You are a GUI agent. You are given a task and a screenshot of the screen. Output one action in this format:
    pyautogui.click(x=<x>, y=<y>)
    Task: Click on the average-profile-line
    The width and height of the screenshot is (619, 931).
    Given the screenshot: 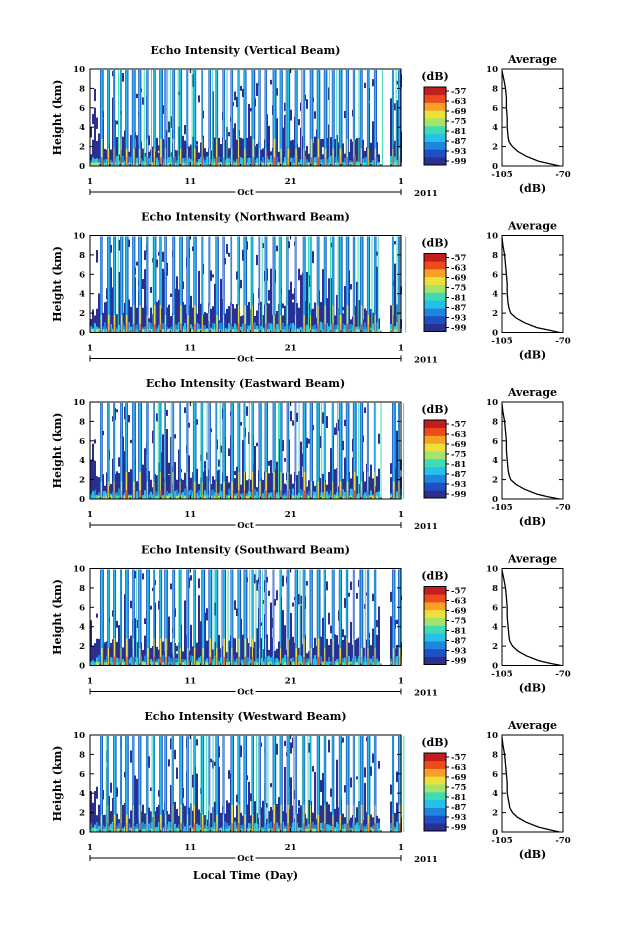 What is the action you would take?
    pyautogui.click(x=530, y=285)
    